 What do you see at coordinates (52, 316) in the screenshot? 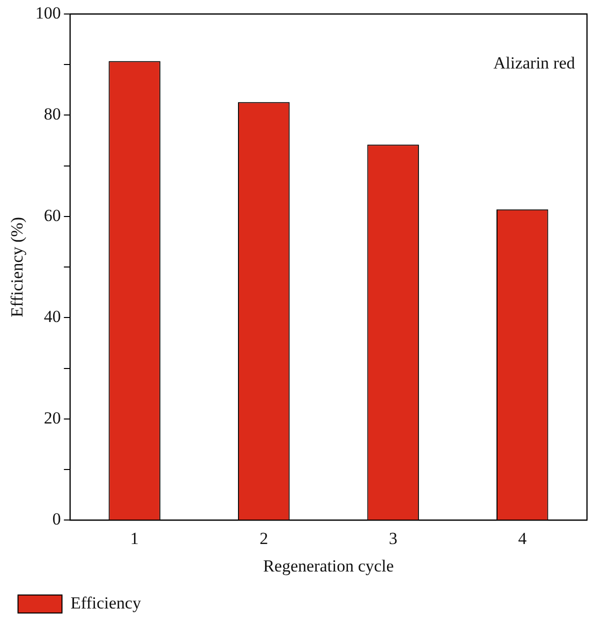
I see `y-tick-label: 40` at bounding box center [52, 316].